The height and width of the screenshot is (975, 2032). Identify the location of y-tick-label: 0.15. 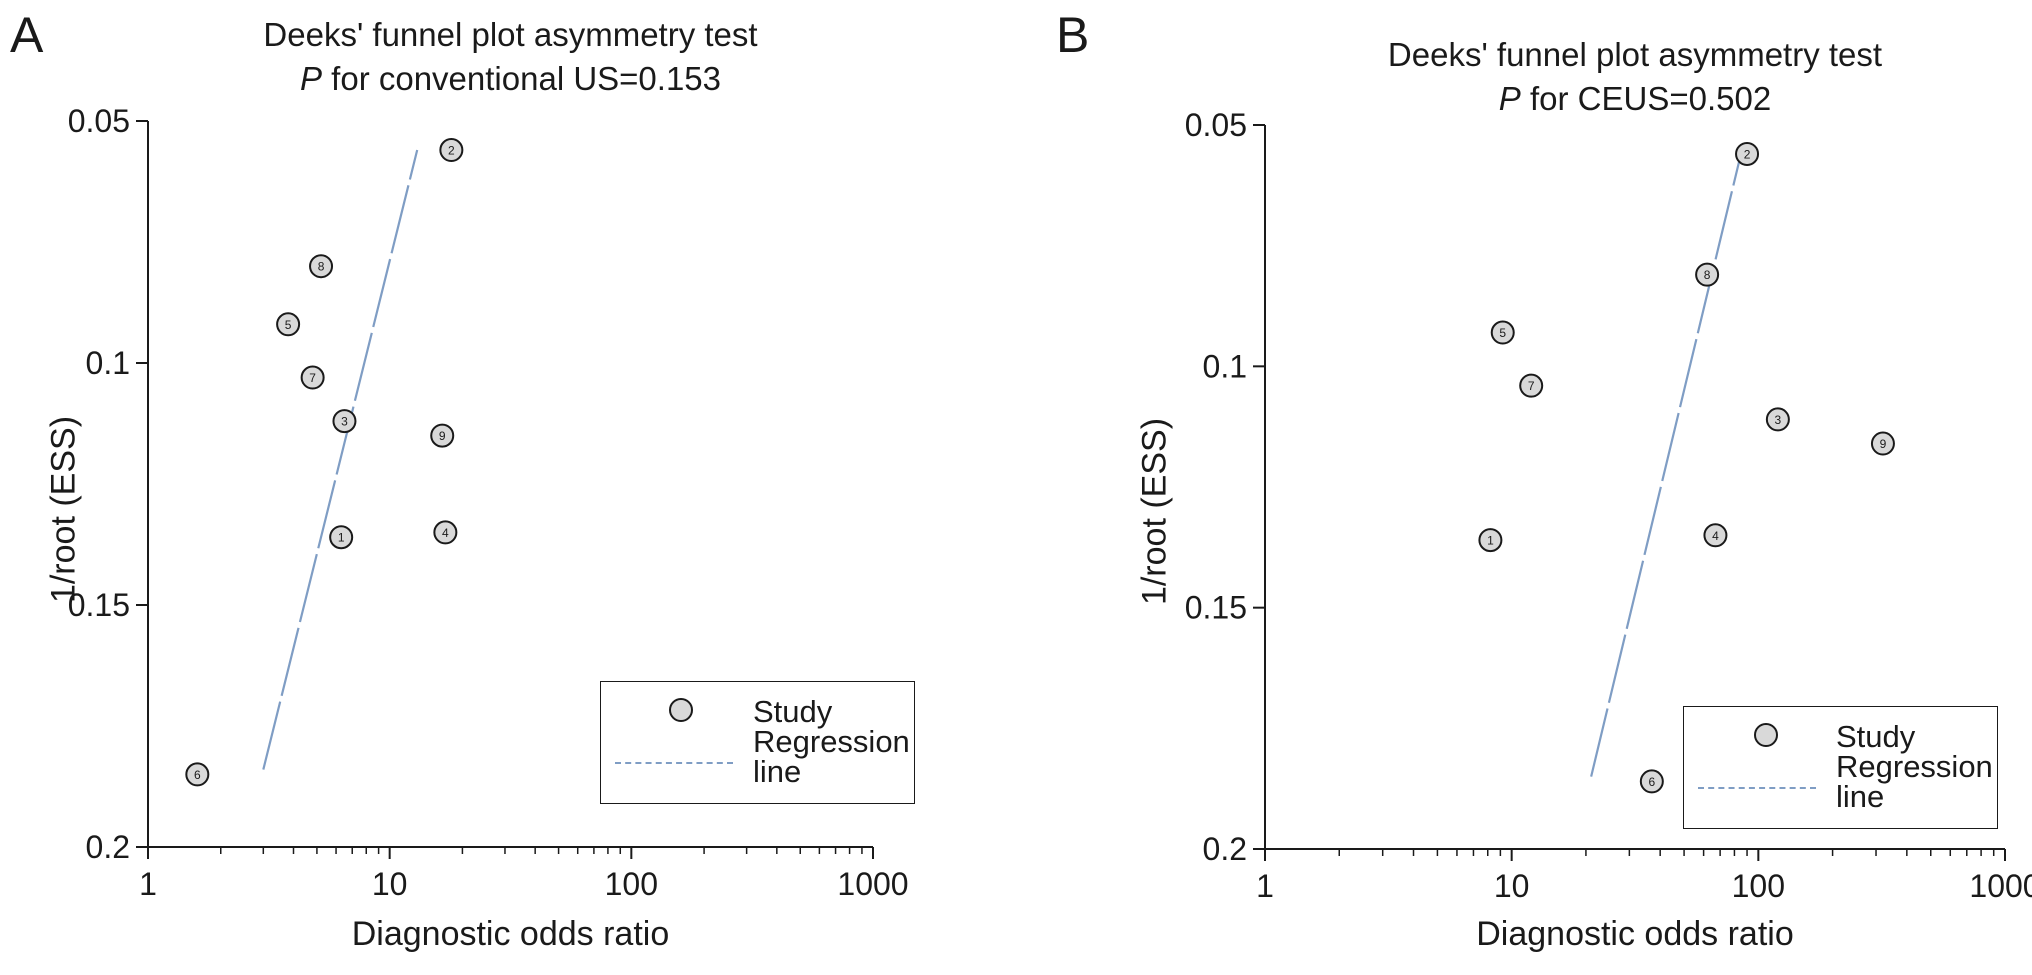
(99, 605).